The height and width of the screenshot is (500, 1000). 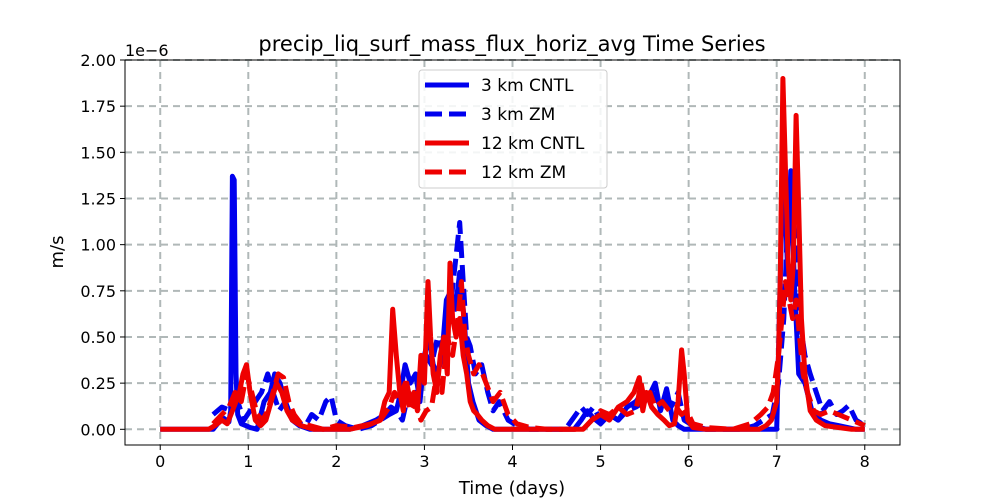 I want to click on legend-box, so click(x=513, y=129).